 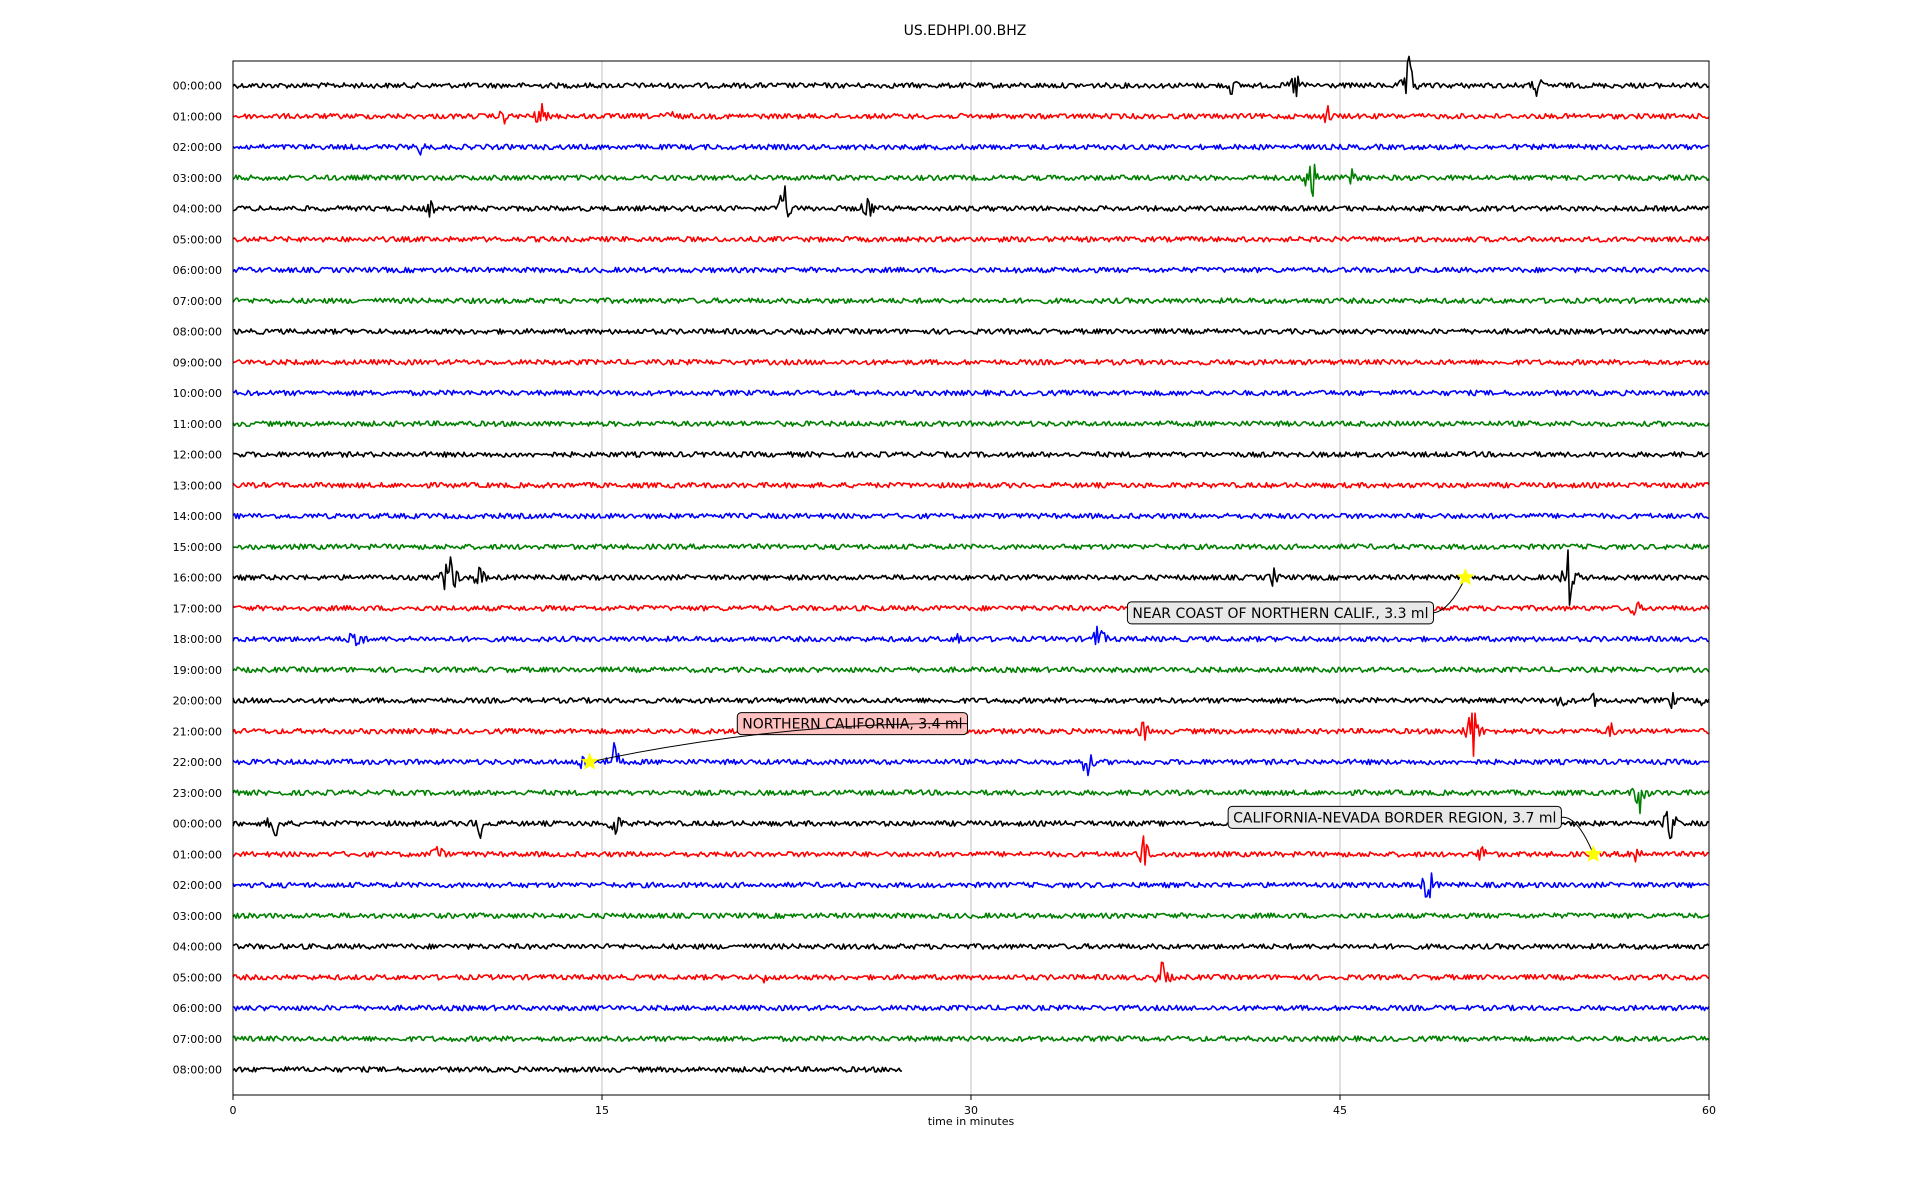 I want to click on event-annotation: NORTHERN CALIFORNIA, 3.4 ml, so click(x=774, y=741).